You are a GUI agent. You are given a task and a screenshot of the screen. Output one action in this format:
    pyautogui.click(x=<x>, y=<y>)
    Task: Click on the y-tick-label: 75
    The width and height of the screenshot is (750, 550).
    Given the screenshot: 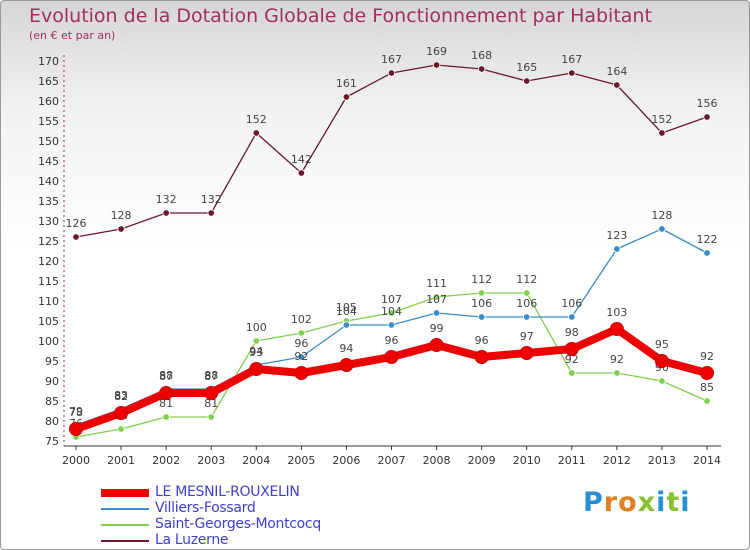 What is the action you would take?
    pyautogui.click(x=52, y=441)
    